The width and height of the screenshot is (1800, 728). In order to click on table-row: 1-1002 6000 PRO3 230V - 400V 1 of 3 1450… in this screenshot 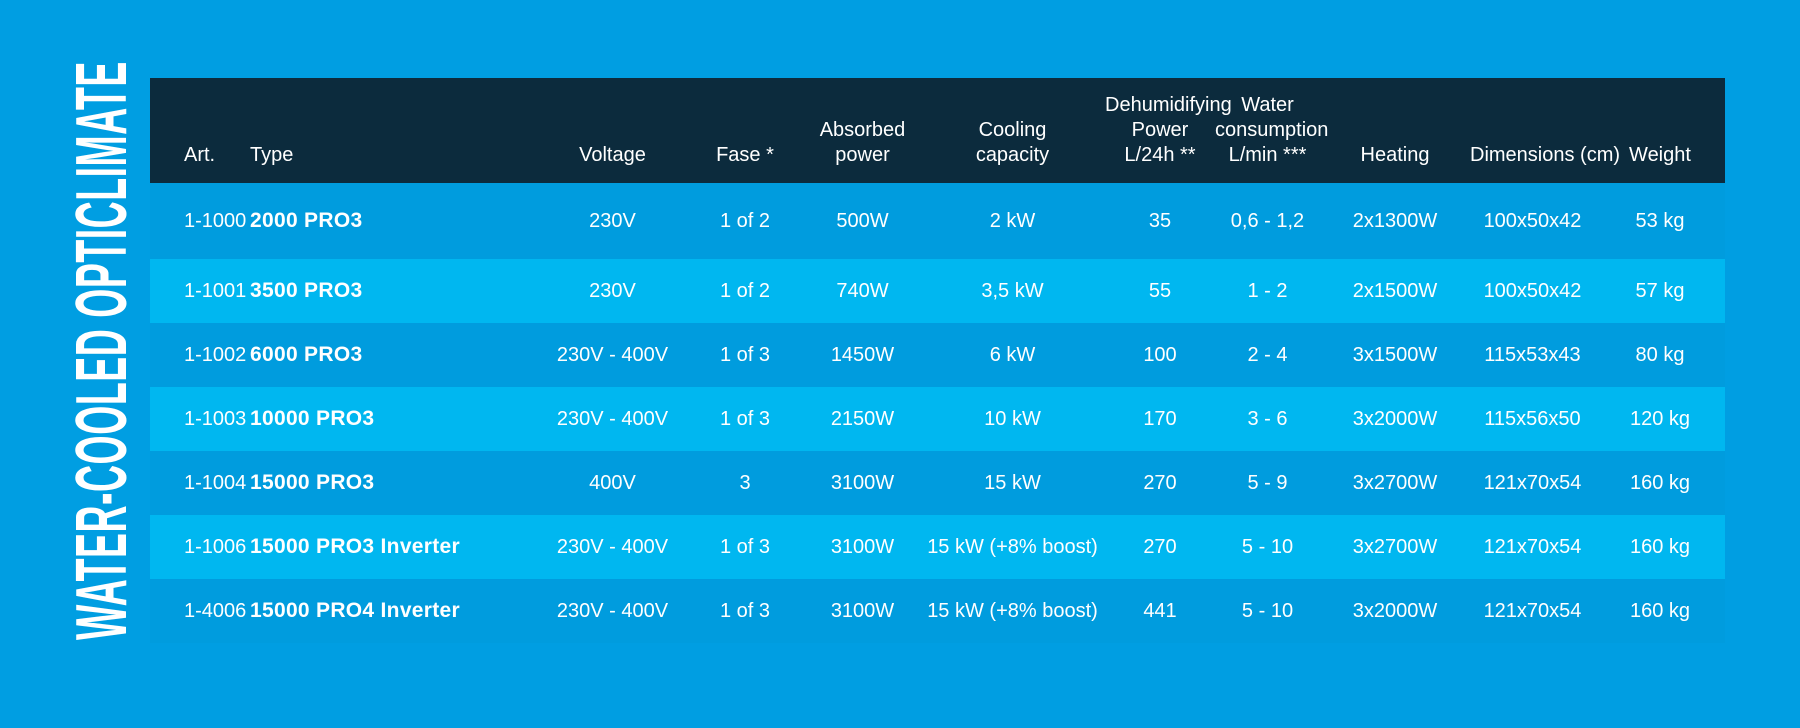, I will do `click(937, 355)`.